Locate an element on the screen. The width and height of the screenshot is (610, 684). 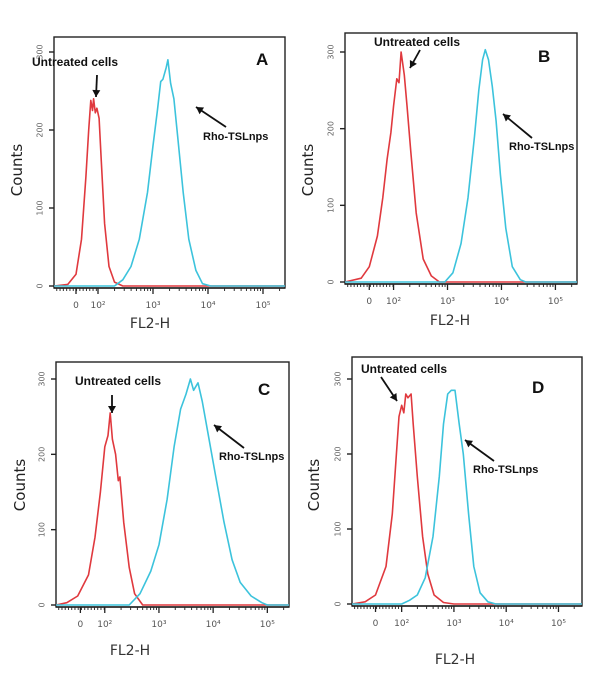
panel-letter: A is located at coordinates (262, 59).